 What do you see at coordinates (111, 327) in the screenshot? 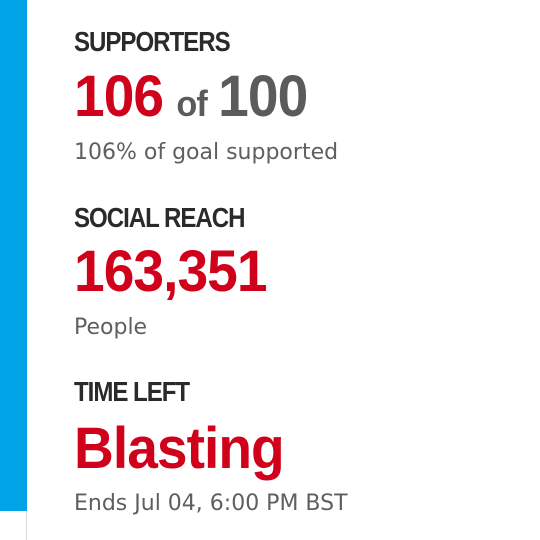
I see `social-reach-subtext: People` at bounding box center [111, 327].